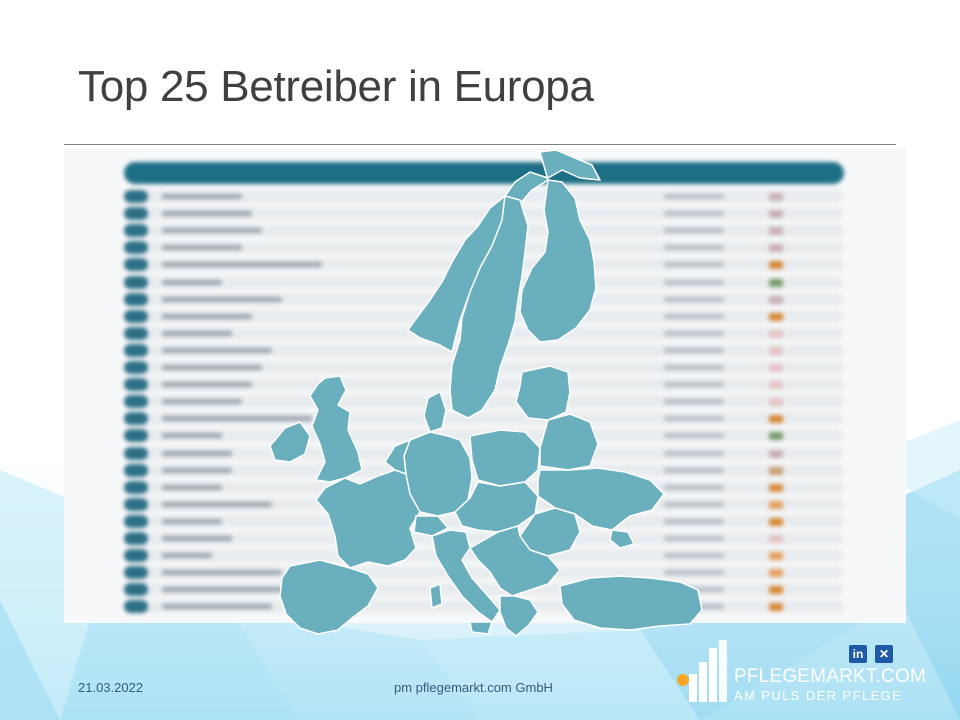 This screenshot has height=720, width=960. Describe the element at coordinates (397, 457) in the screenshot. I see `map-benelux` at that location.